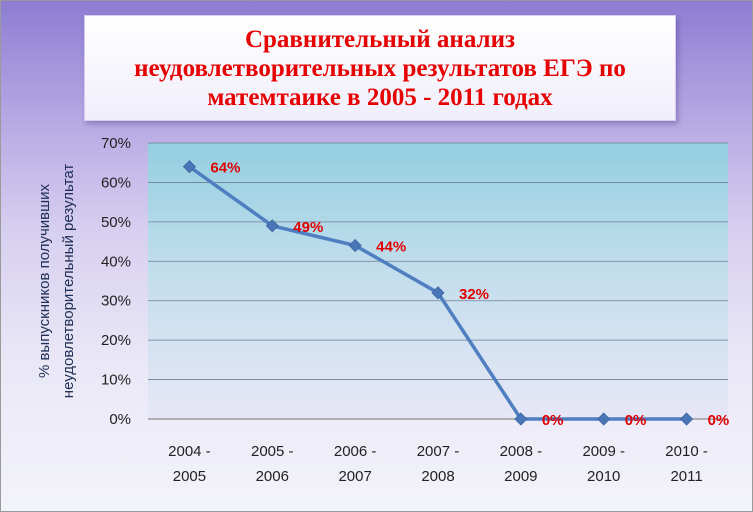 The height and width of the screenshot is (512, 753). Describe the element at coordinates (603, 464) in the screenshot. I see `x-tick-label: 2009 - 2010` at that location.